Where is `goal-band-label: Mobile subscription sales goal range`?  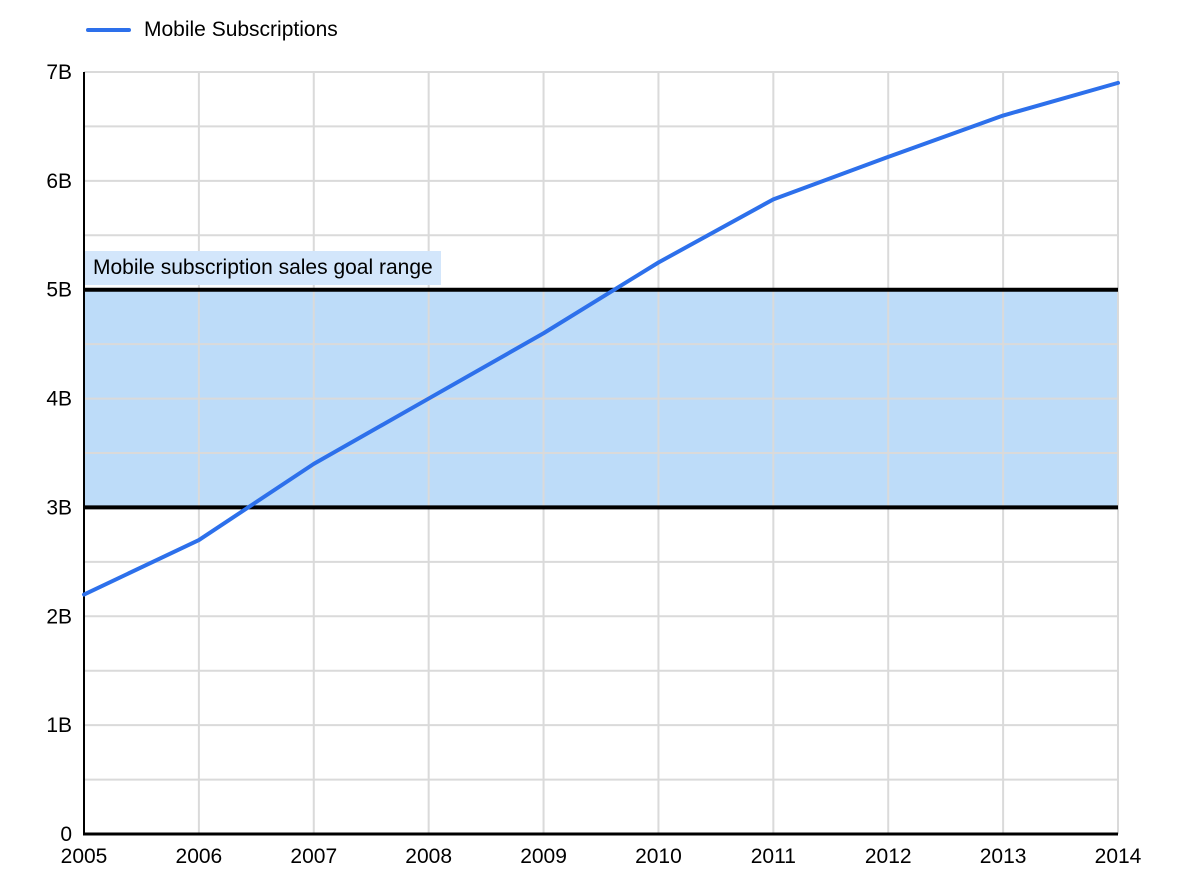 goal-band-label: Mobile subscription sales goal range is located at coordinates (263, 268).